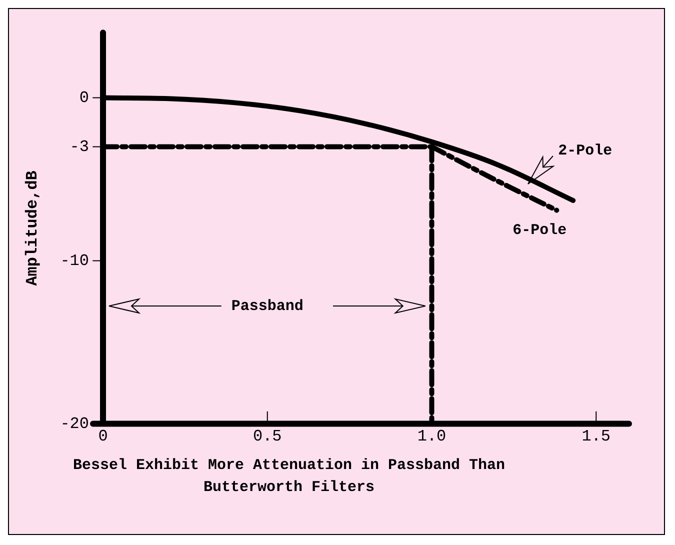 The width and height of the screenshot is (675, 545). I want to click on x-tick-label: 1.5, so click(596, 437).